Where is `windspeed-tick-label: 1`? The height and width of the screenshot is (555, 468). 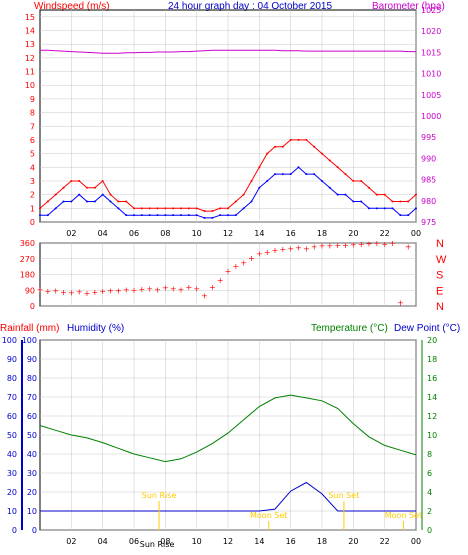
windspeed-tick-label: 1 is located at coordinates (32, 208).